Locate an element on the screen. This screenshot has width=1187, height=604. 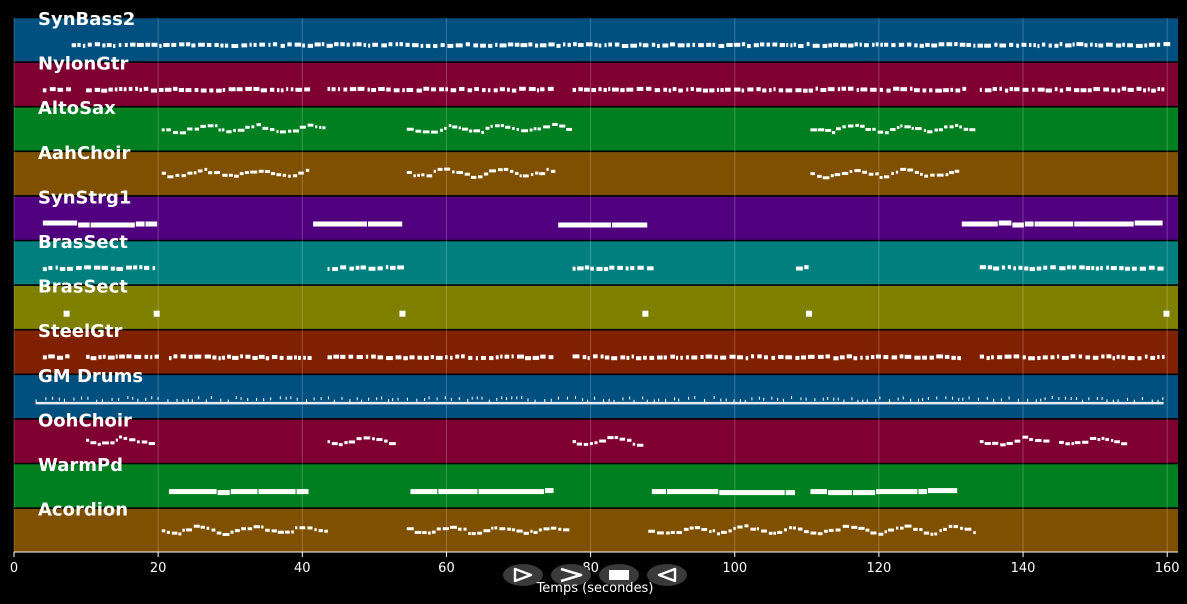
x-tick-label: 0 is located at coordinates (14, 568).